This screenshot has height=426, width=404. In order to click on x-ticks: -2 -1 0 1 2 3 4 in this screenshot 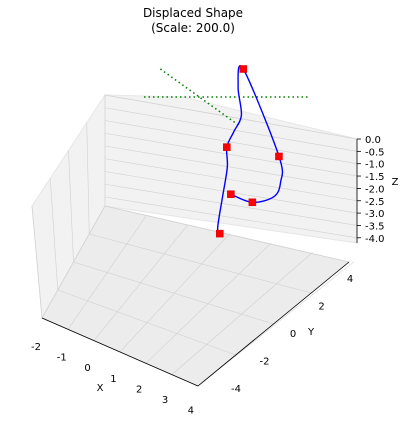, I will do `click(112, 379)`.